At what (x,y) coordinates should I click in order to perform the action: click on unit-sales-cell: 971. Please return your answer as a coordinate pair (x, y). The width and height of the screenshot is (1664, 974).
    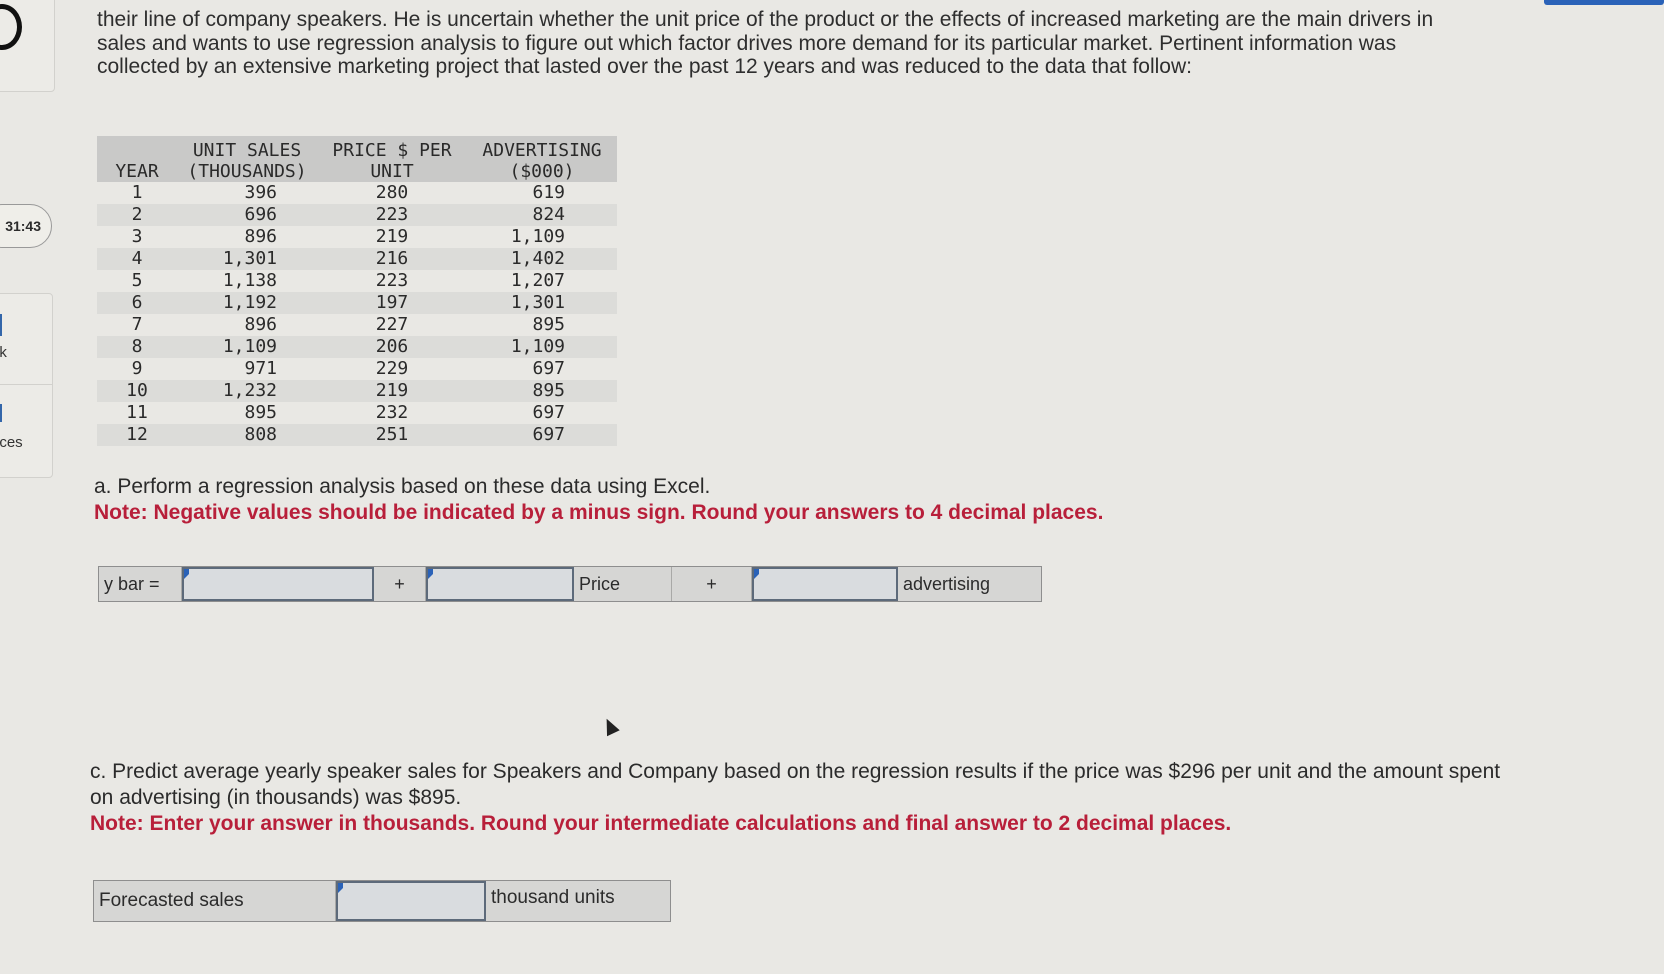
    Looking at the image, I should click on (260, 368).